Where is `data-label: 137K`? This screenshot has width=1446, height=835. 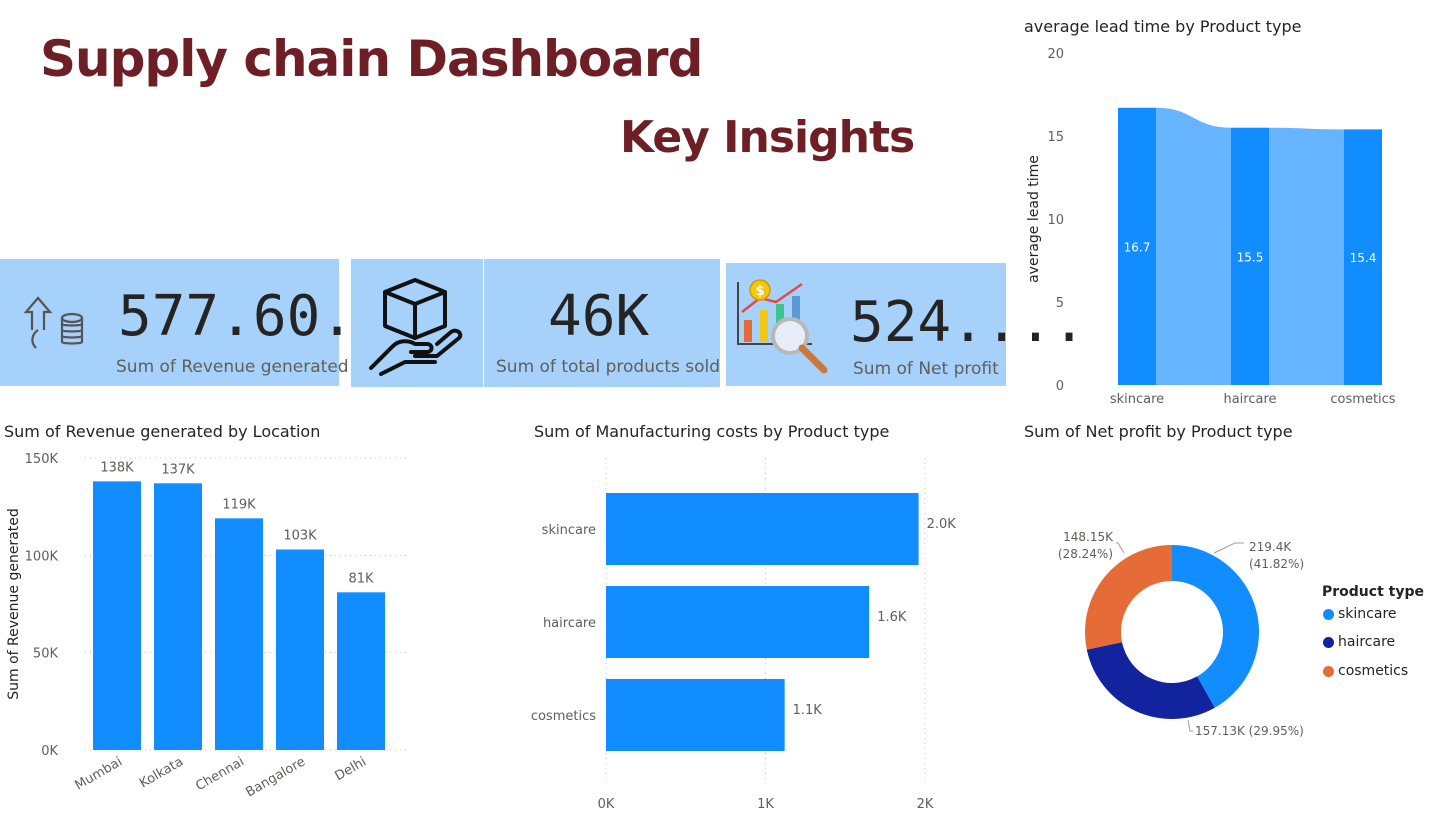
data-label: 137K is located at coordinates (178, 469).